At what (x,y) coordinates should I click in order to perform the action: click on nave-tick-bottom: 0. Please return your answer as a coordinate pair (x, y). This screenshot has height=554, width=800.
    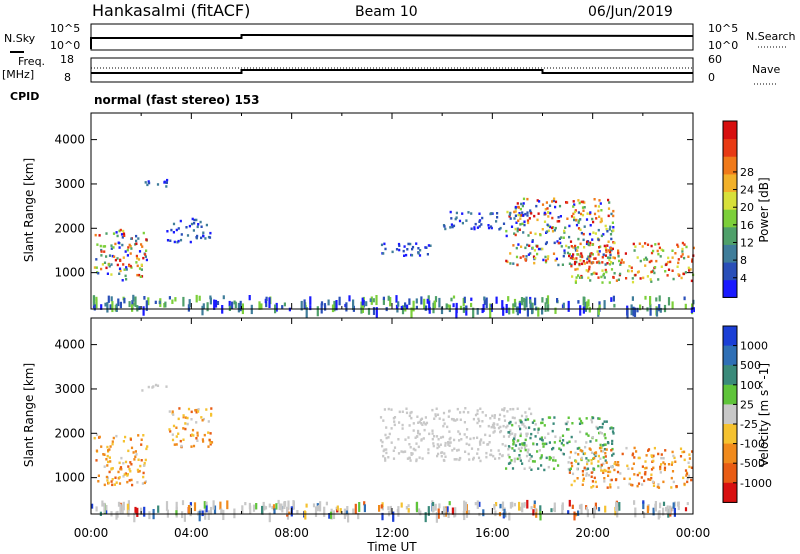
    Looking at the image, I should click on (711, 77).